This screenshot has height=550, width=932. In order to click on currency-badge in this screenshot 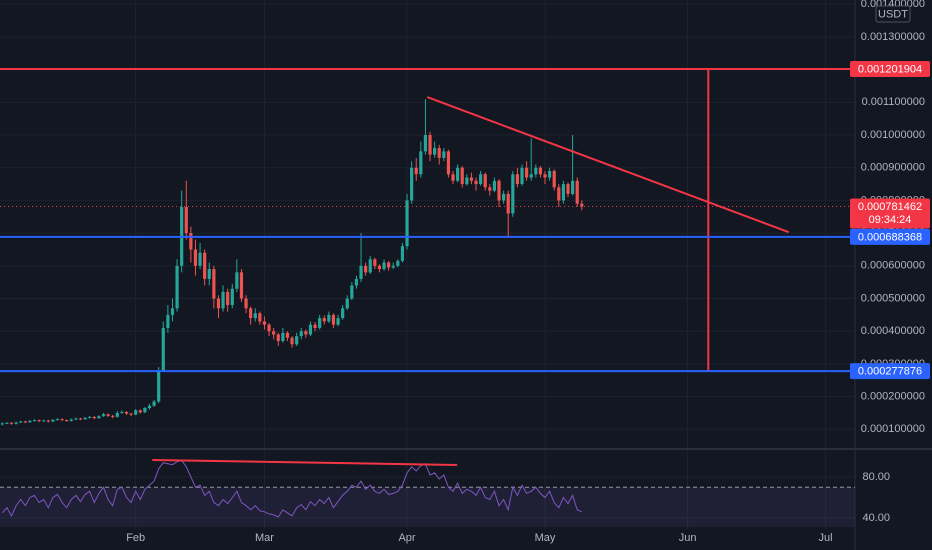, I will do `click(893, 14)`.